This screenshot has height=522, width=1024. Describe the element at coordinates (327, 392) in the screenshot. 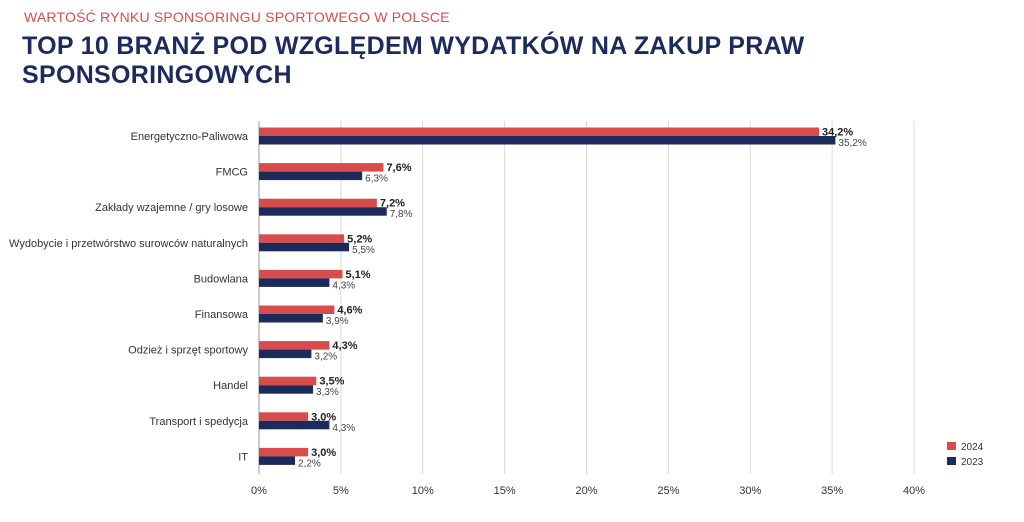

I see `data-label-2023: 3,3%` at that location.